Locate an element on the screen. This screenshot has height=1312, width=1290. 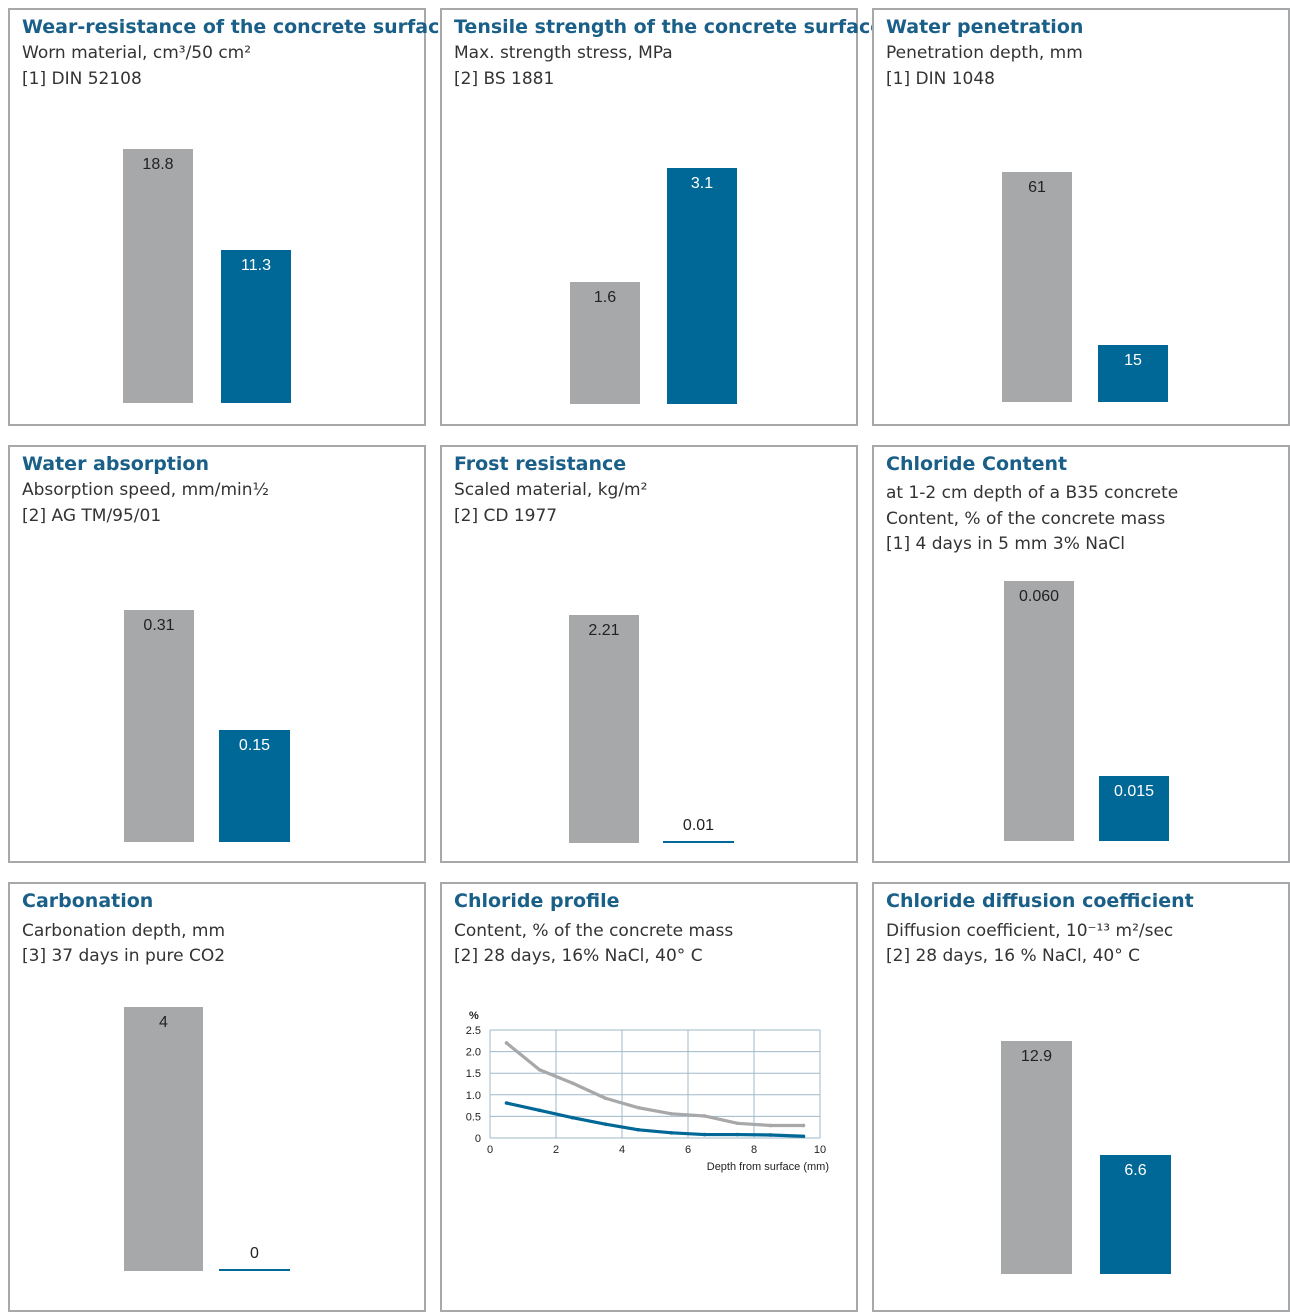
bar-reference: 0.31 is located at coordinates (159, 726).